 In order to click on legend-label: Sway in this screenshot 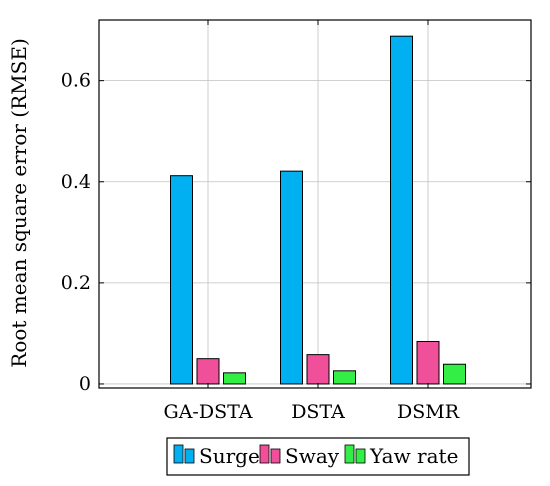, I will do `click(312, 456)`.